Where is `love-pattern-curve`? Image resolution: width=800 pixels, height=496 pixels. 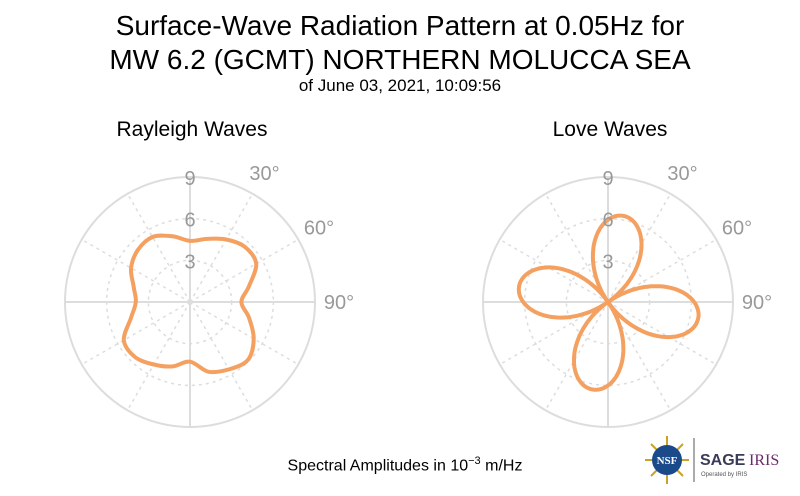 love-pattern-curve is located at coordinates (608, 302).